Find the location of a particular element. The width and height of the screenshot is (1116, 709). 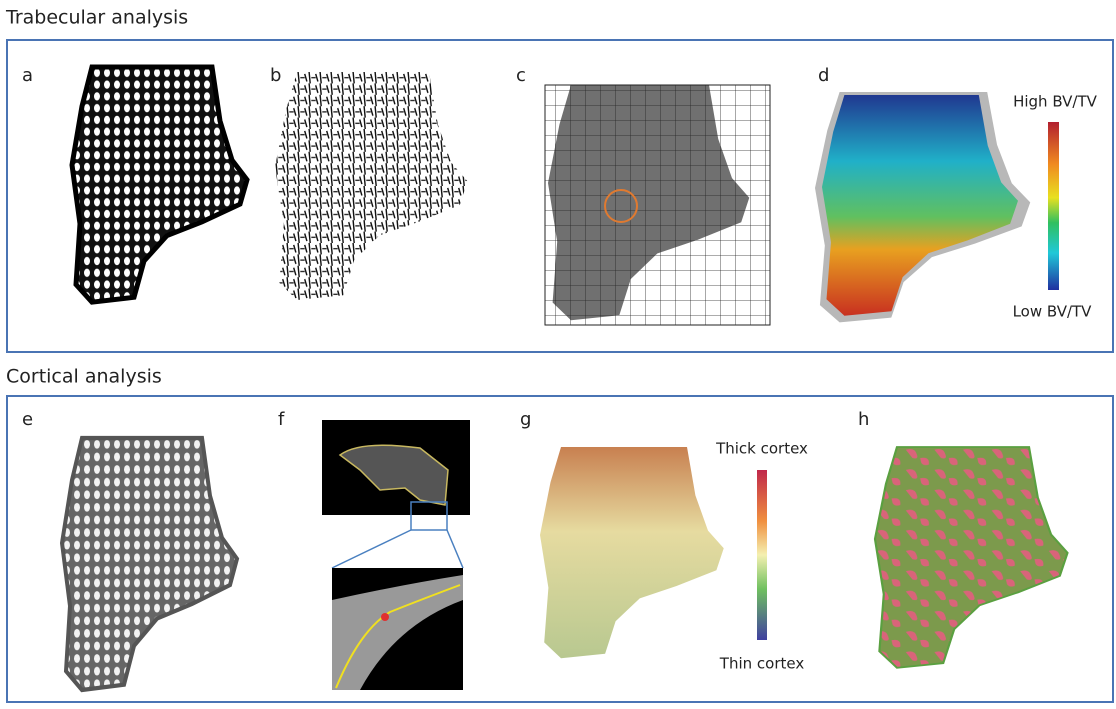

panel-label: c is located at coordinates (521, 75).